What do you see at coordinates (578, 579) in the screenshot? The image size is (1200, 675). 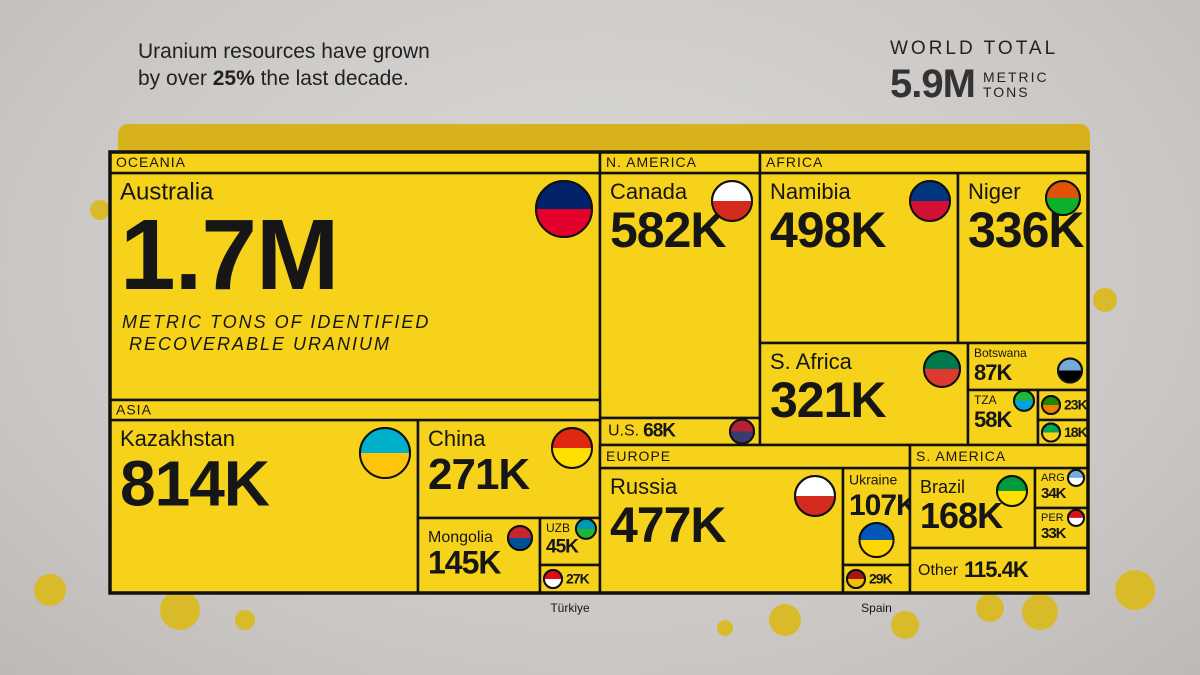 I see `value-label: 27K` at bounding box center [578, 579].